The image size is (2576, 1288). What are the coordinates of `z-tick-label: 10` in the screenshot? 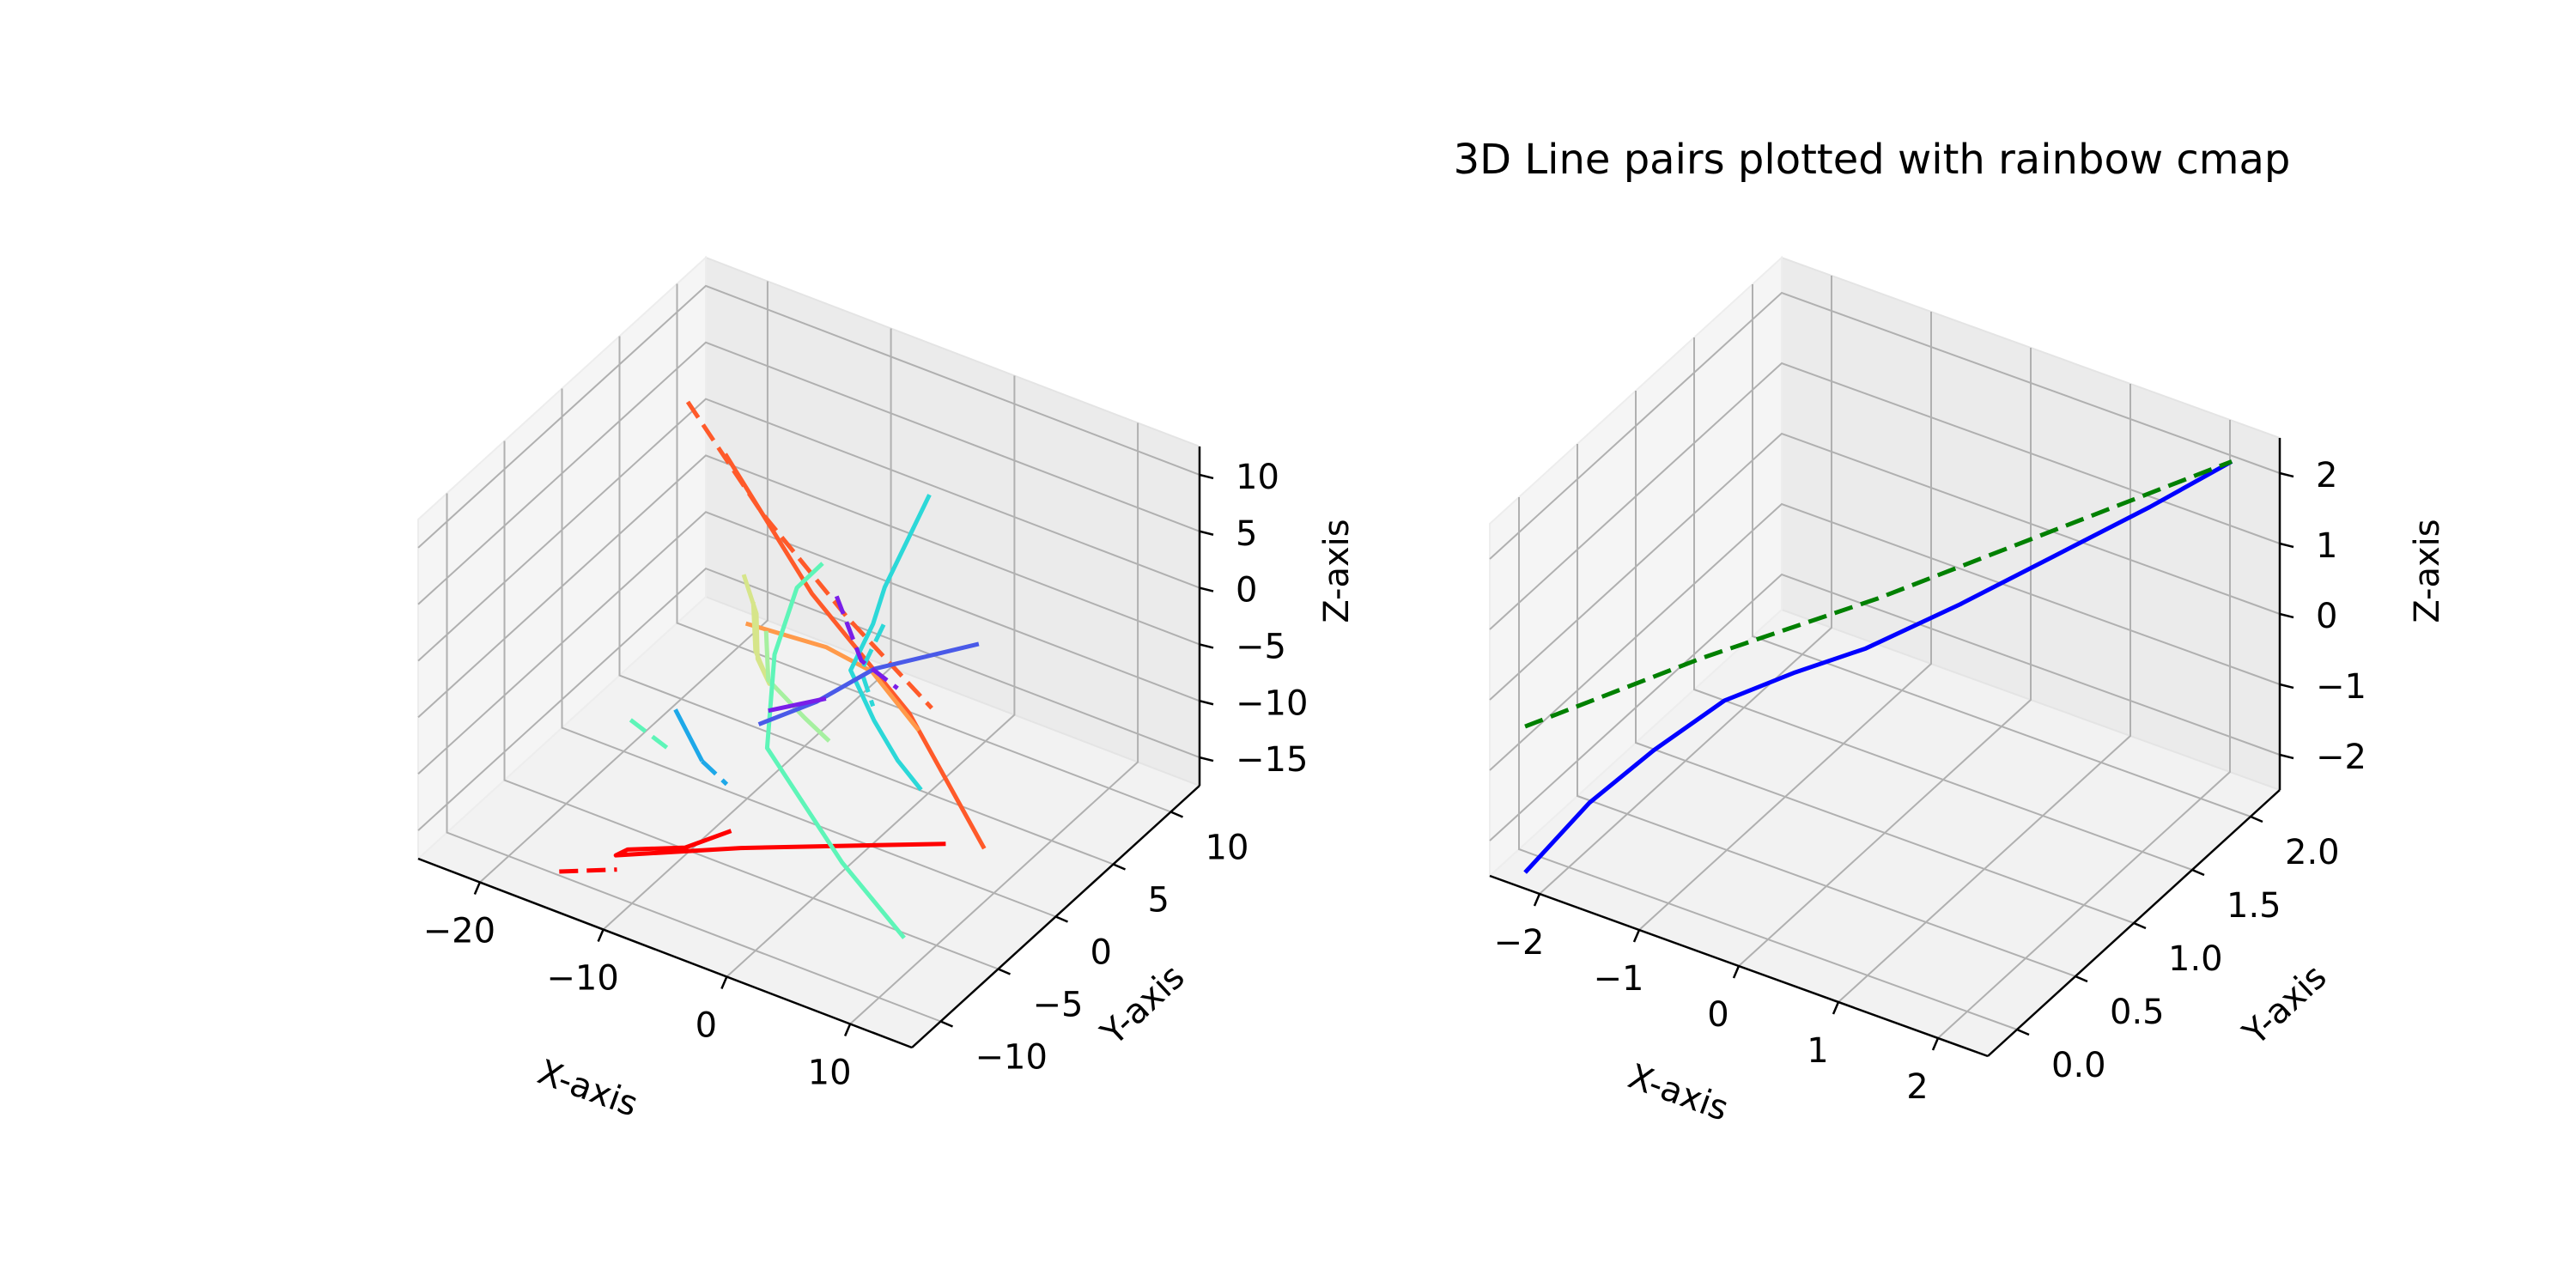 It's located at (1257, 477).